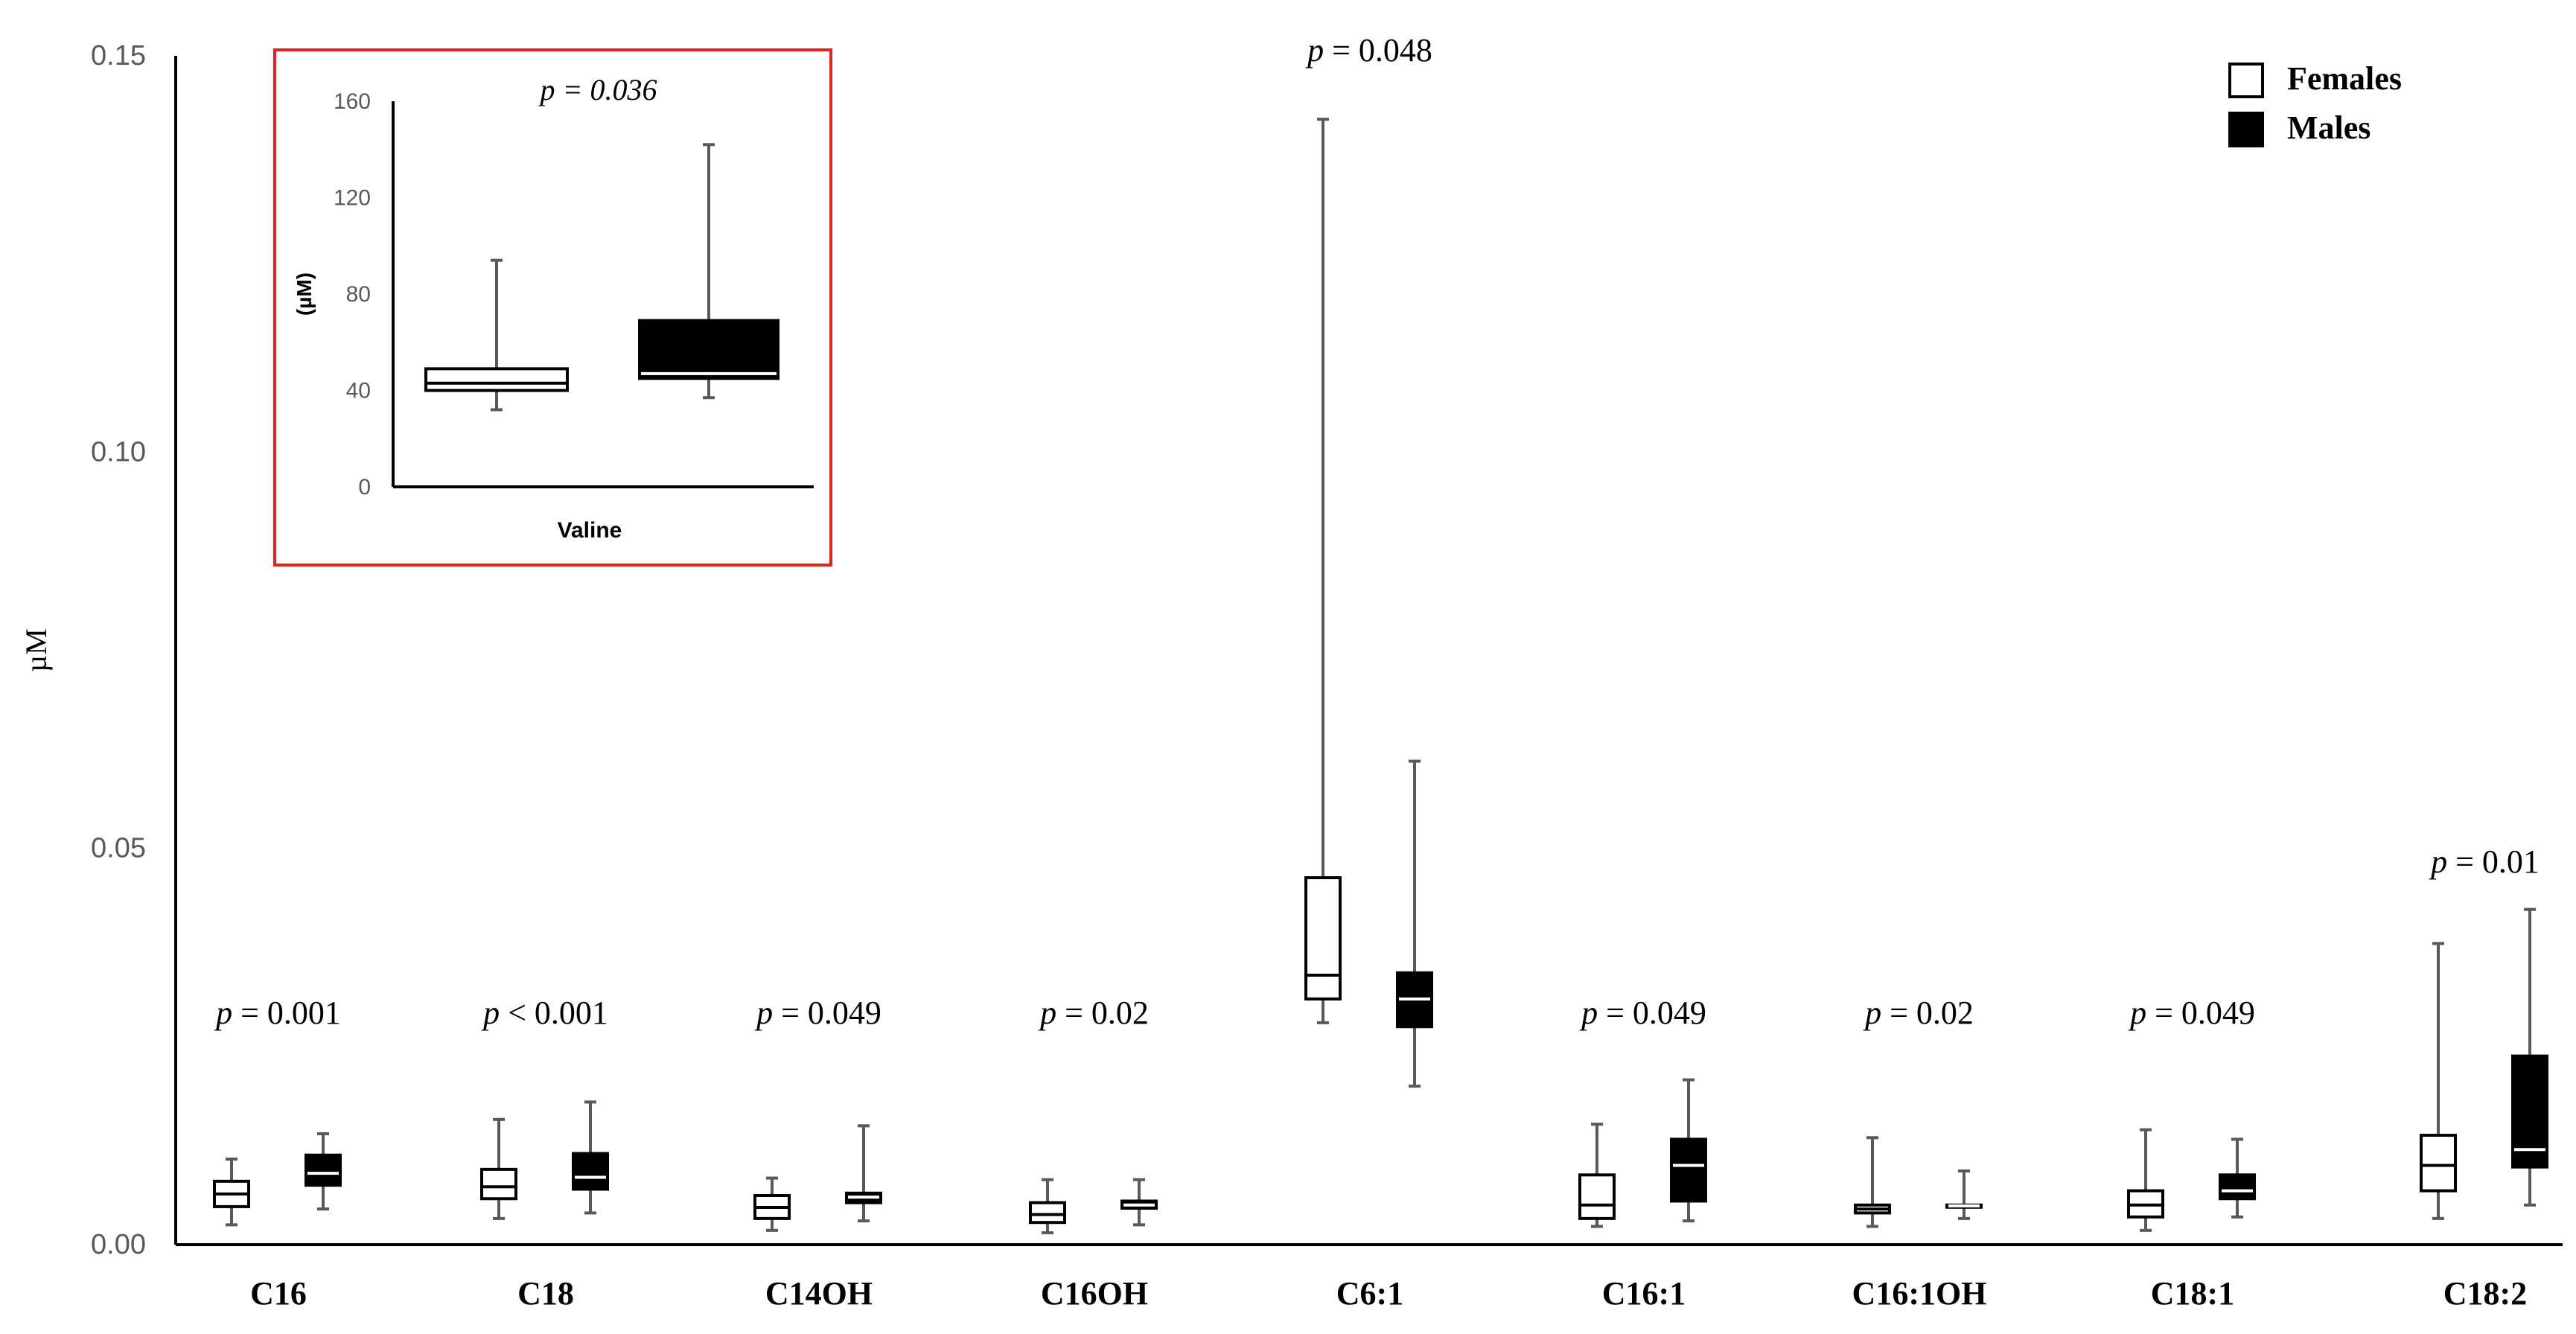  I want to click on p-value-text: = 0.01, so click(2493, 862).